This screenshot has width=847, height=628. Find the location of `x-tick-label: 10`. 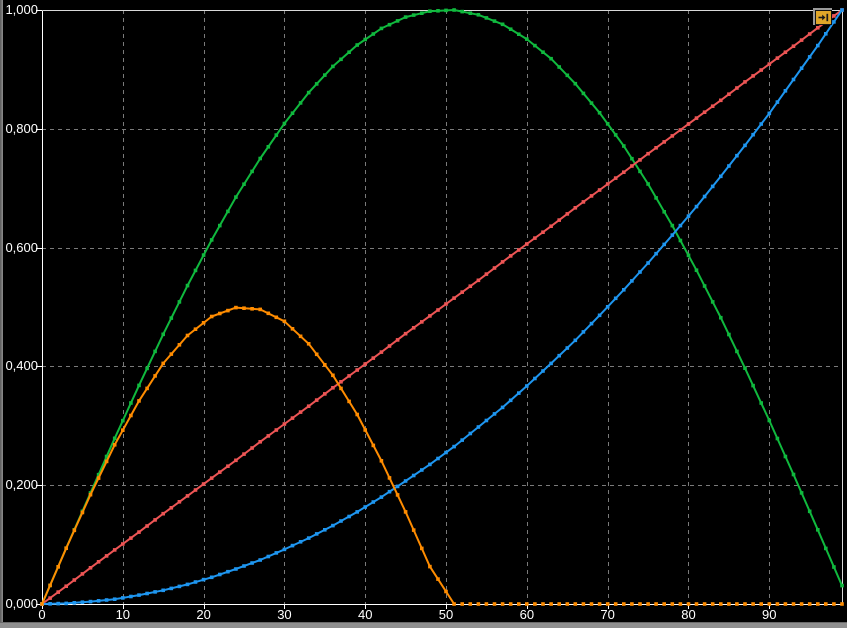

x-tick-label: 10 is located at coordinates (123, 614).